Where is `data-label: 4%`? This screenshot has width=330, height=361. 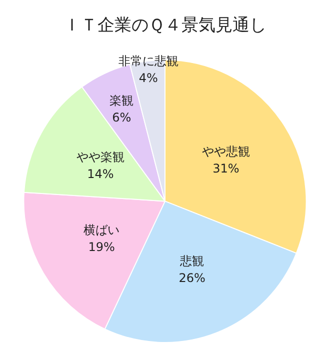 data-label: 4% is located at coordinates (148, 77).